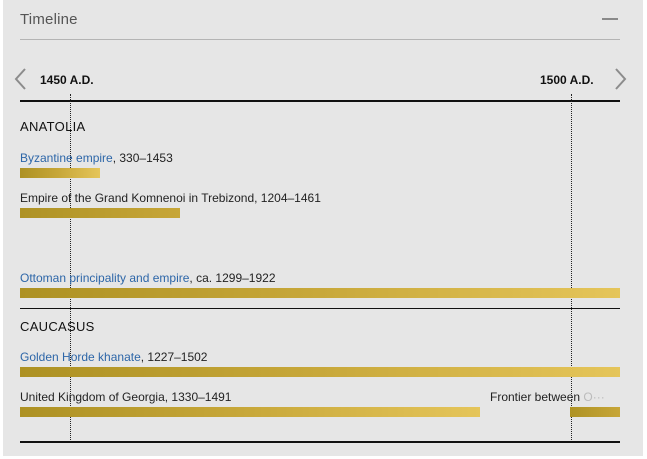 This screenshot has height=459, width=647. I want to click on header-divider, so click(320, 39).